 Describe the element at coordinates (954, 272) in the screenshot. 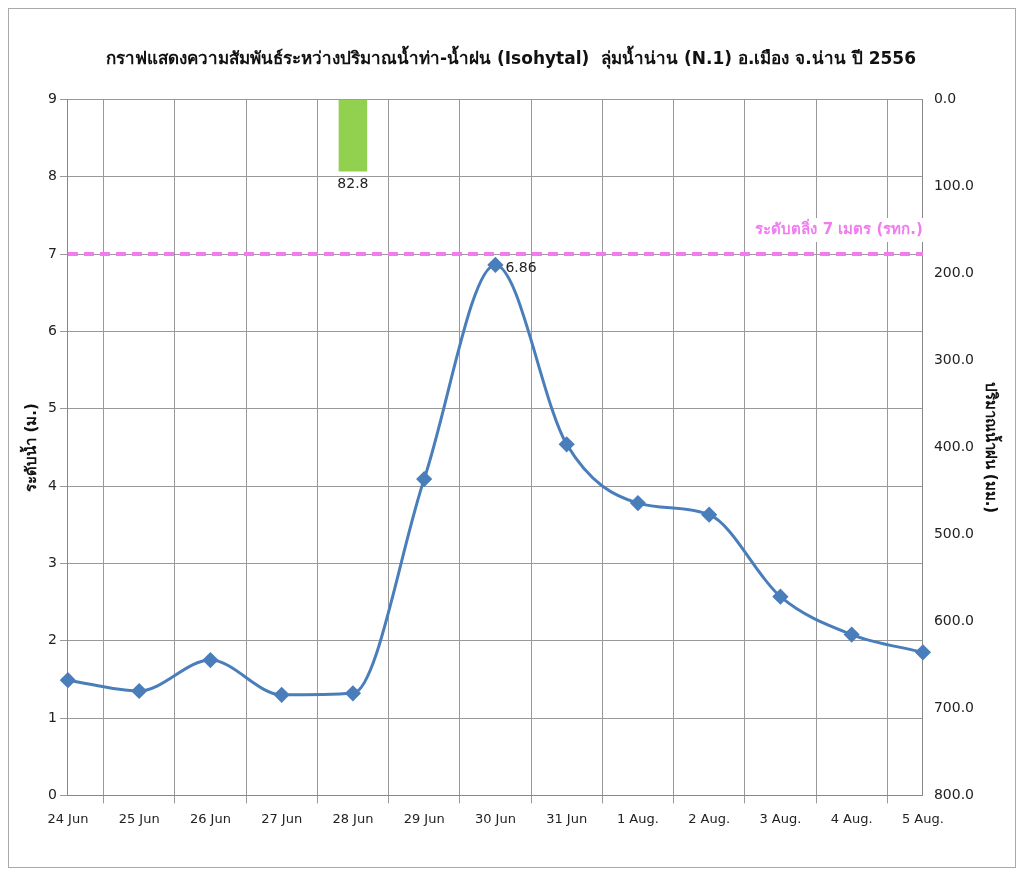

I see `y2-tick-label: 200.0` at that location.